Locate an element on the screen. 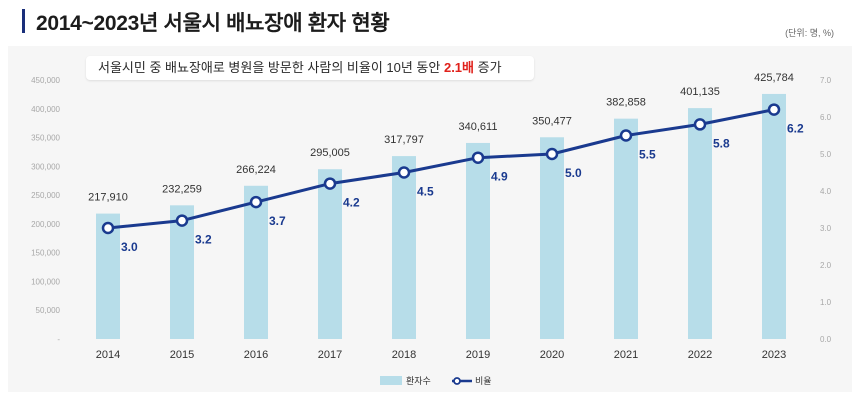 The height and width of the screenshot is (401, 860). ratio-value-label: 5.0 is located at coordinates (573, 173).